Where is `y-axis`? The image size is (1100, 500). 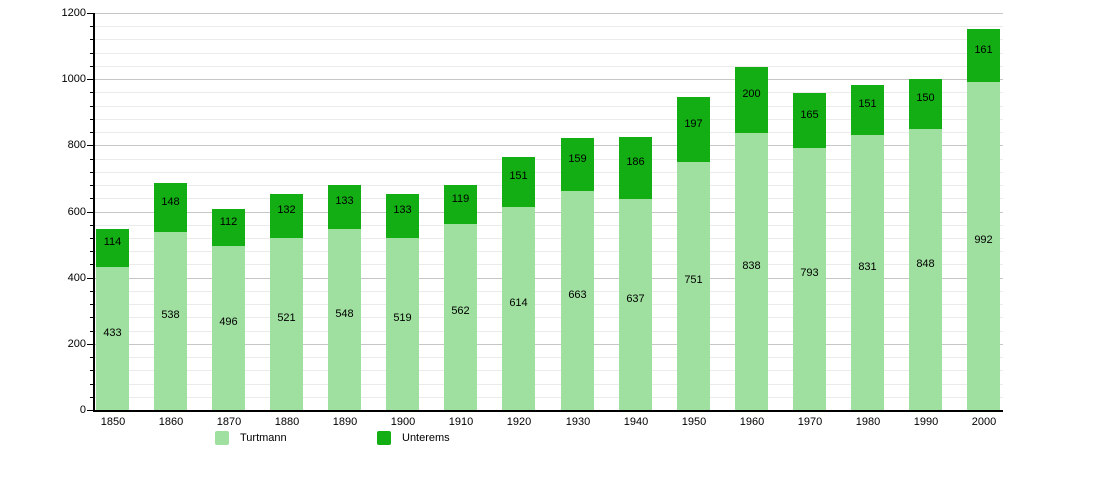 y-axis is located at coordinates (94, 212).